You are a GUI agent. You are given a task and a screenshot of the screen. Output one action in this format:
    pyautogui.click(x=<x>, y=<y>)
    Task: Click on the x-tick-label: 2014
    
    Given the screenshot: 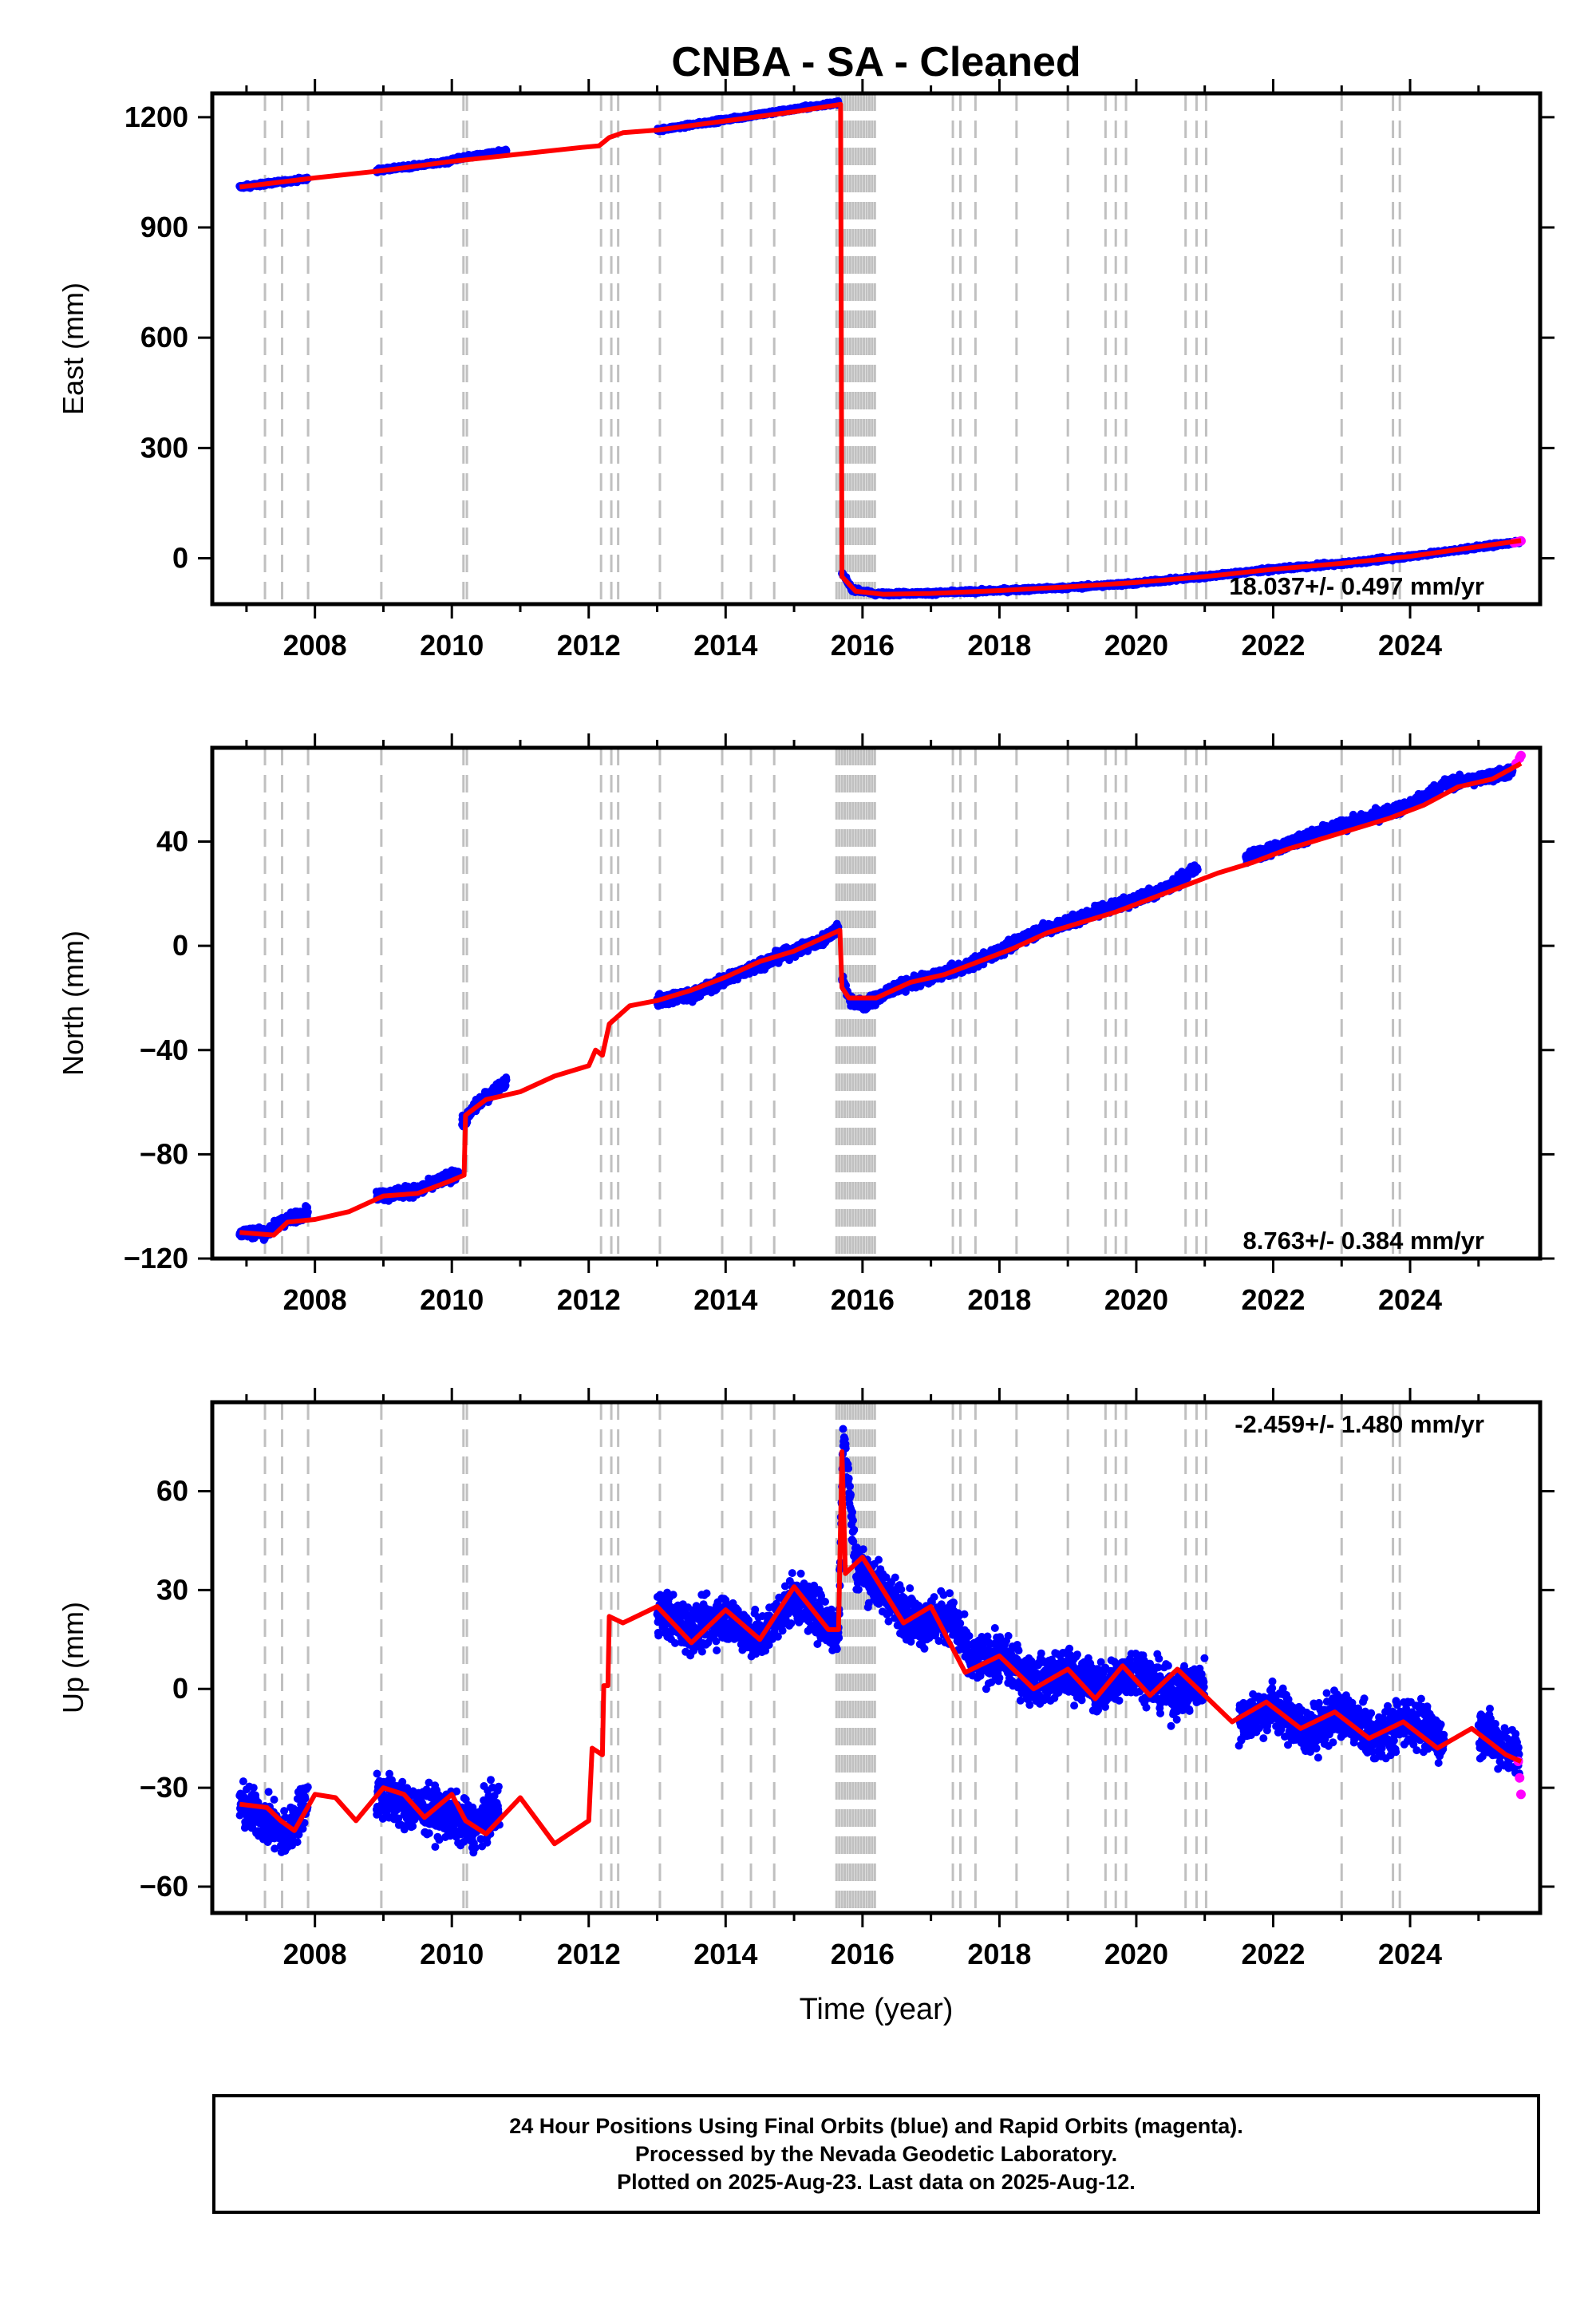 What is the action you would take?
    pyautogui.click(x=725, y=645)
    